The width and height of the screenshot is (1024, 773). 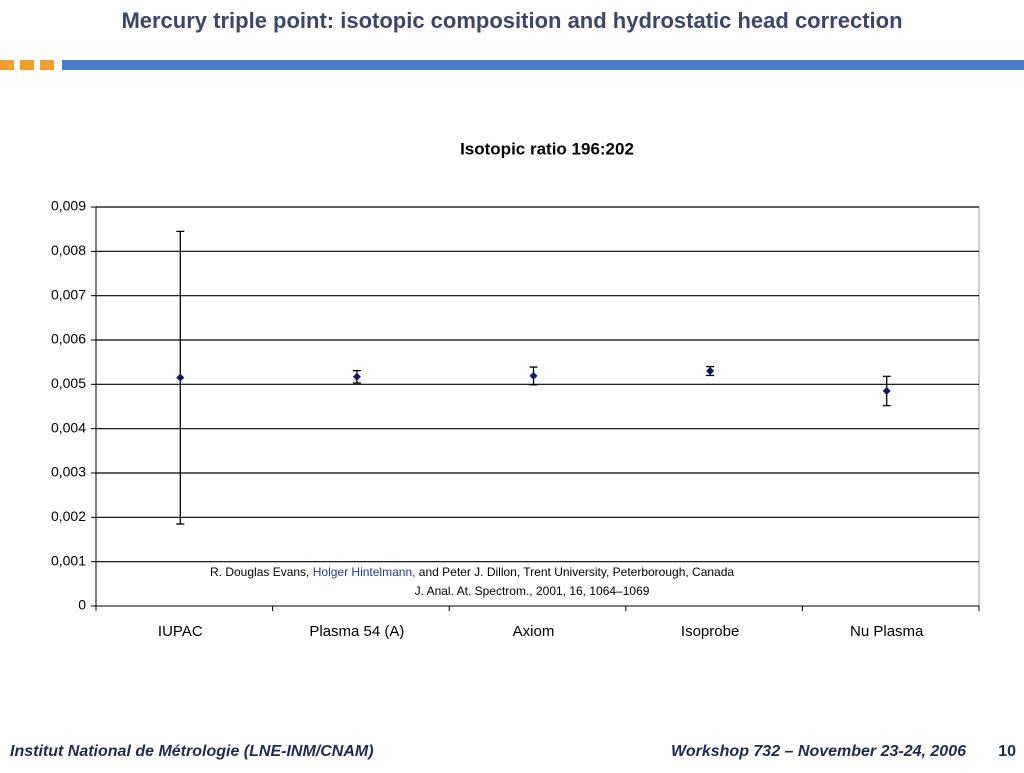 I want to click on annotation-text: R. Douglas Evans,, so click(x=259, y=572).